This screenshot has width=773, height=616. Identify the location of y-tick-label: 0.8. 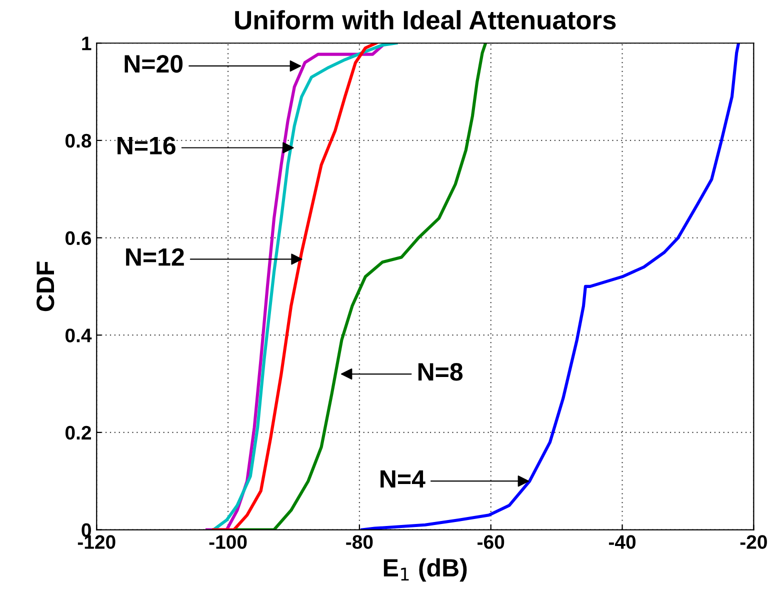
(79, 141).